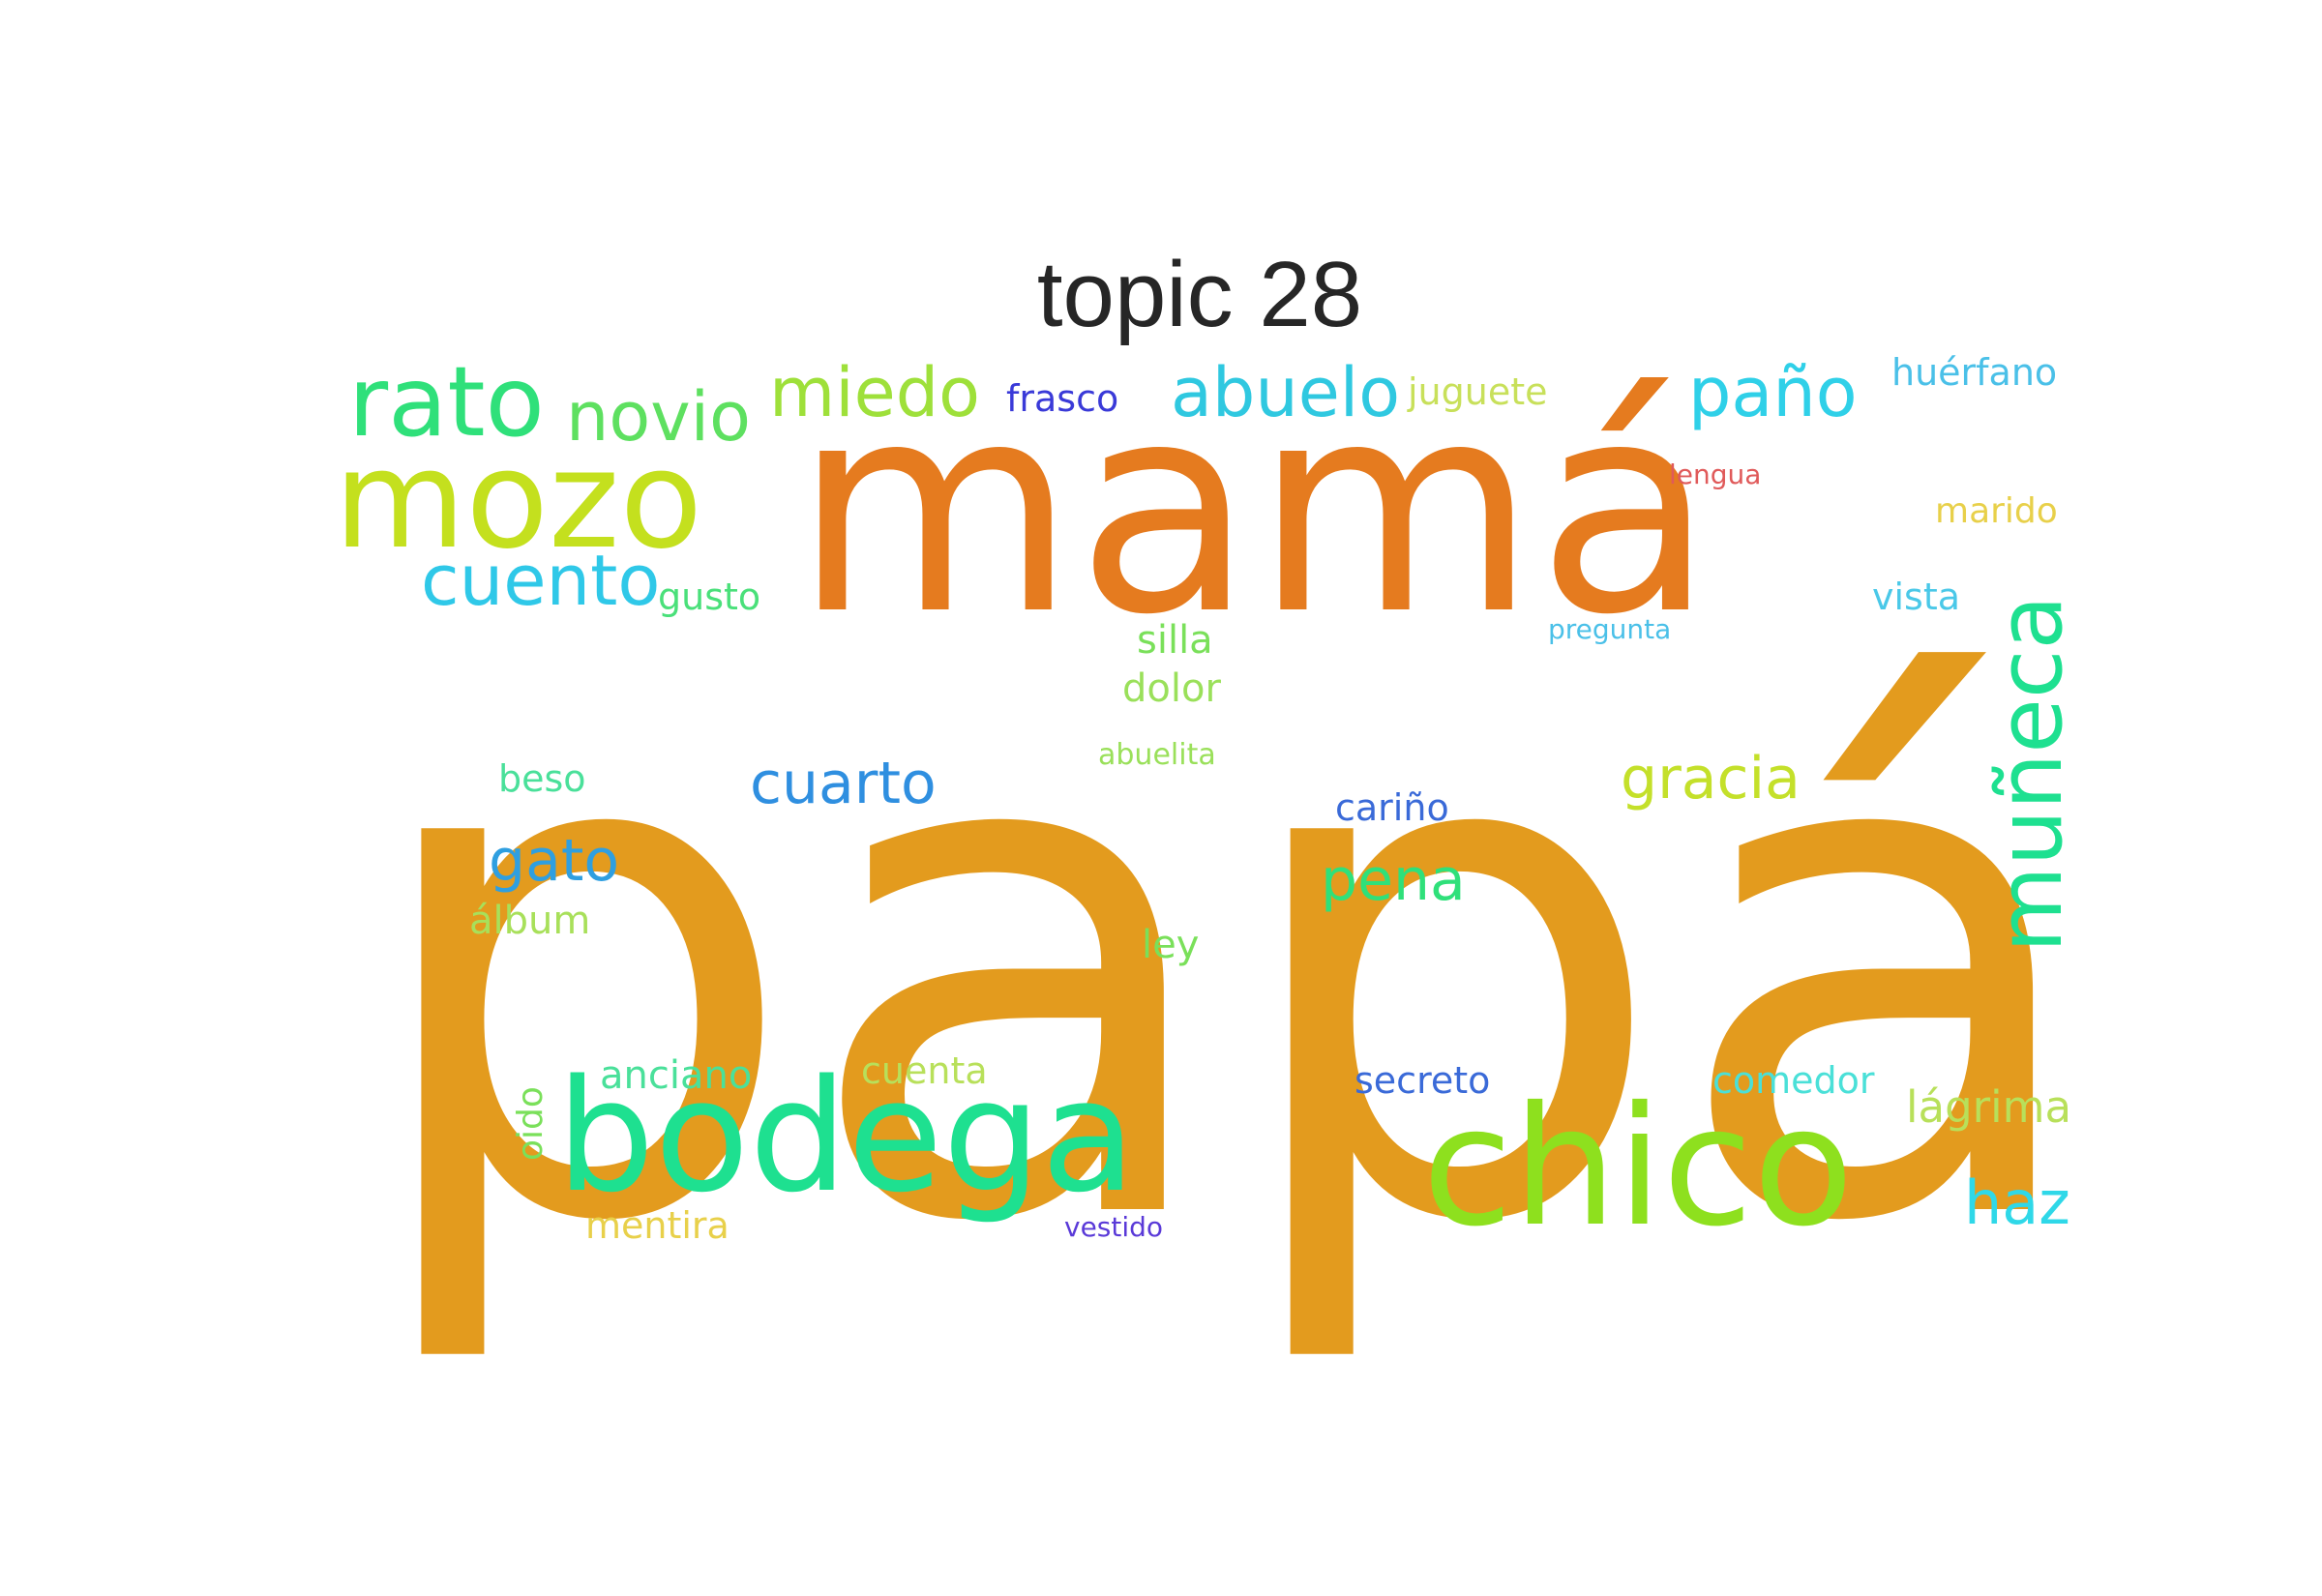 The height and width of the screenshot is (1596, 2322). Describe the element at coordinates (1253, 509) in the screenshot. I see `word-1: mamá` at that location.